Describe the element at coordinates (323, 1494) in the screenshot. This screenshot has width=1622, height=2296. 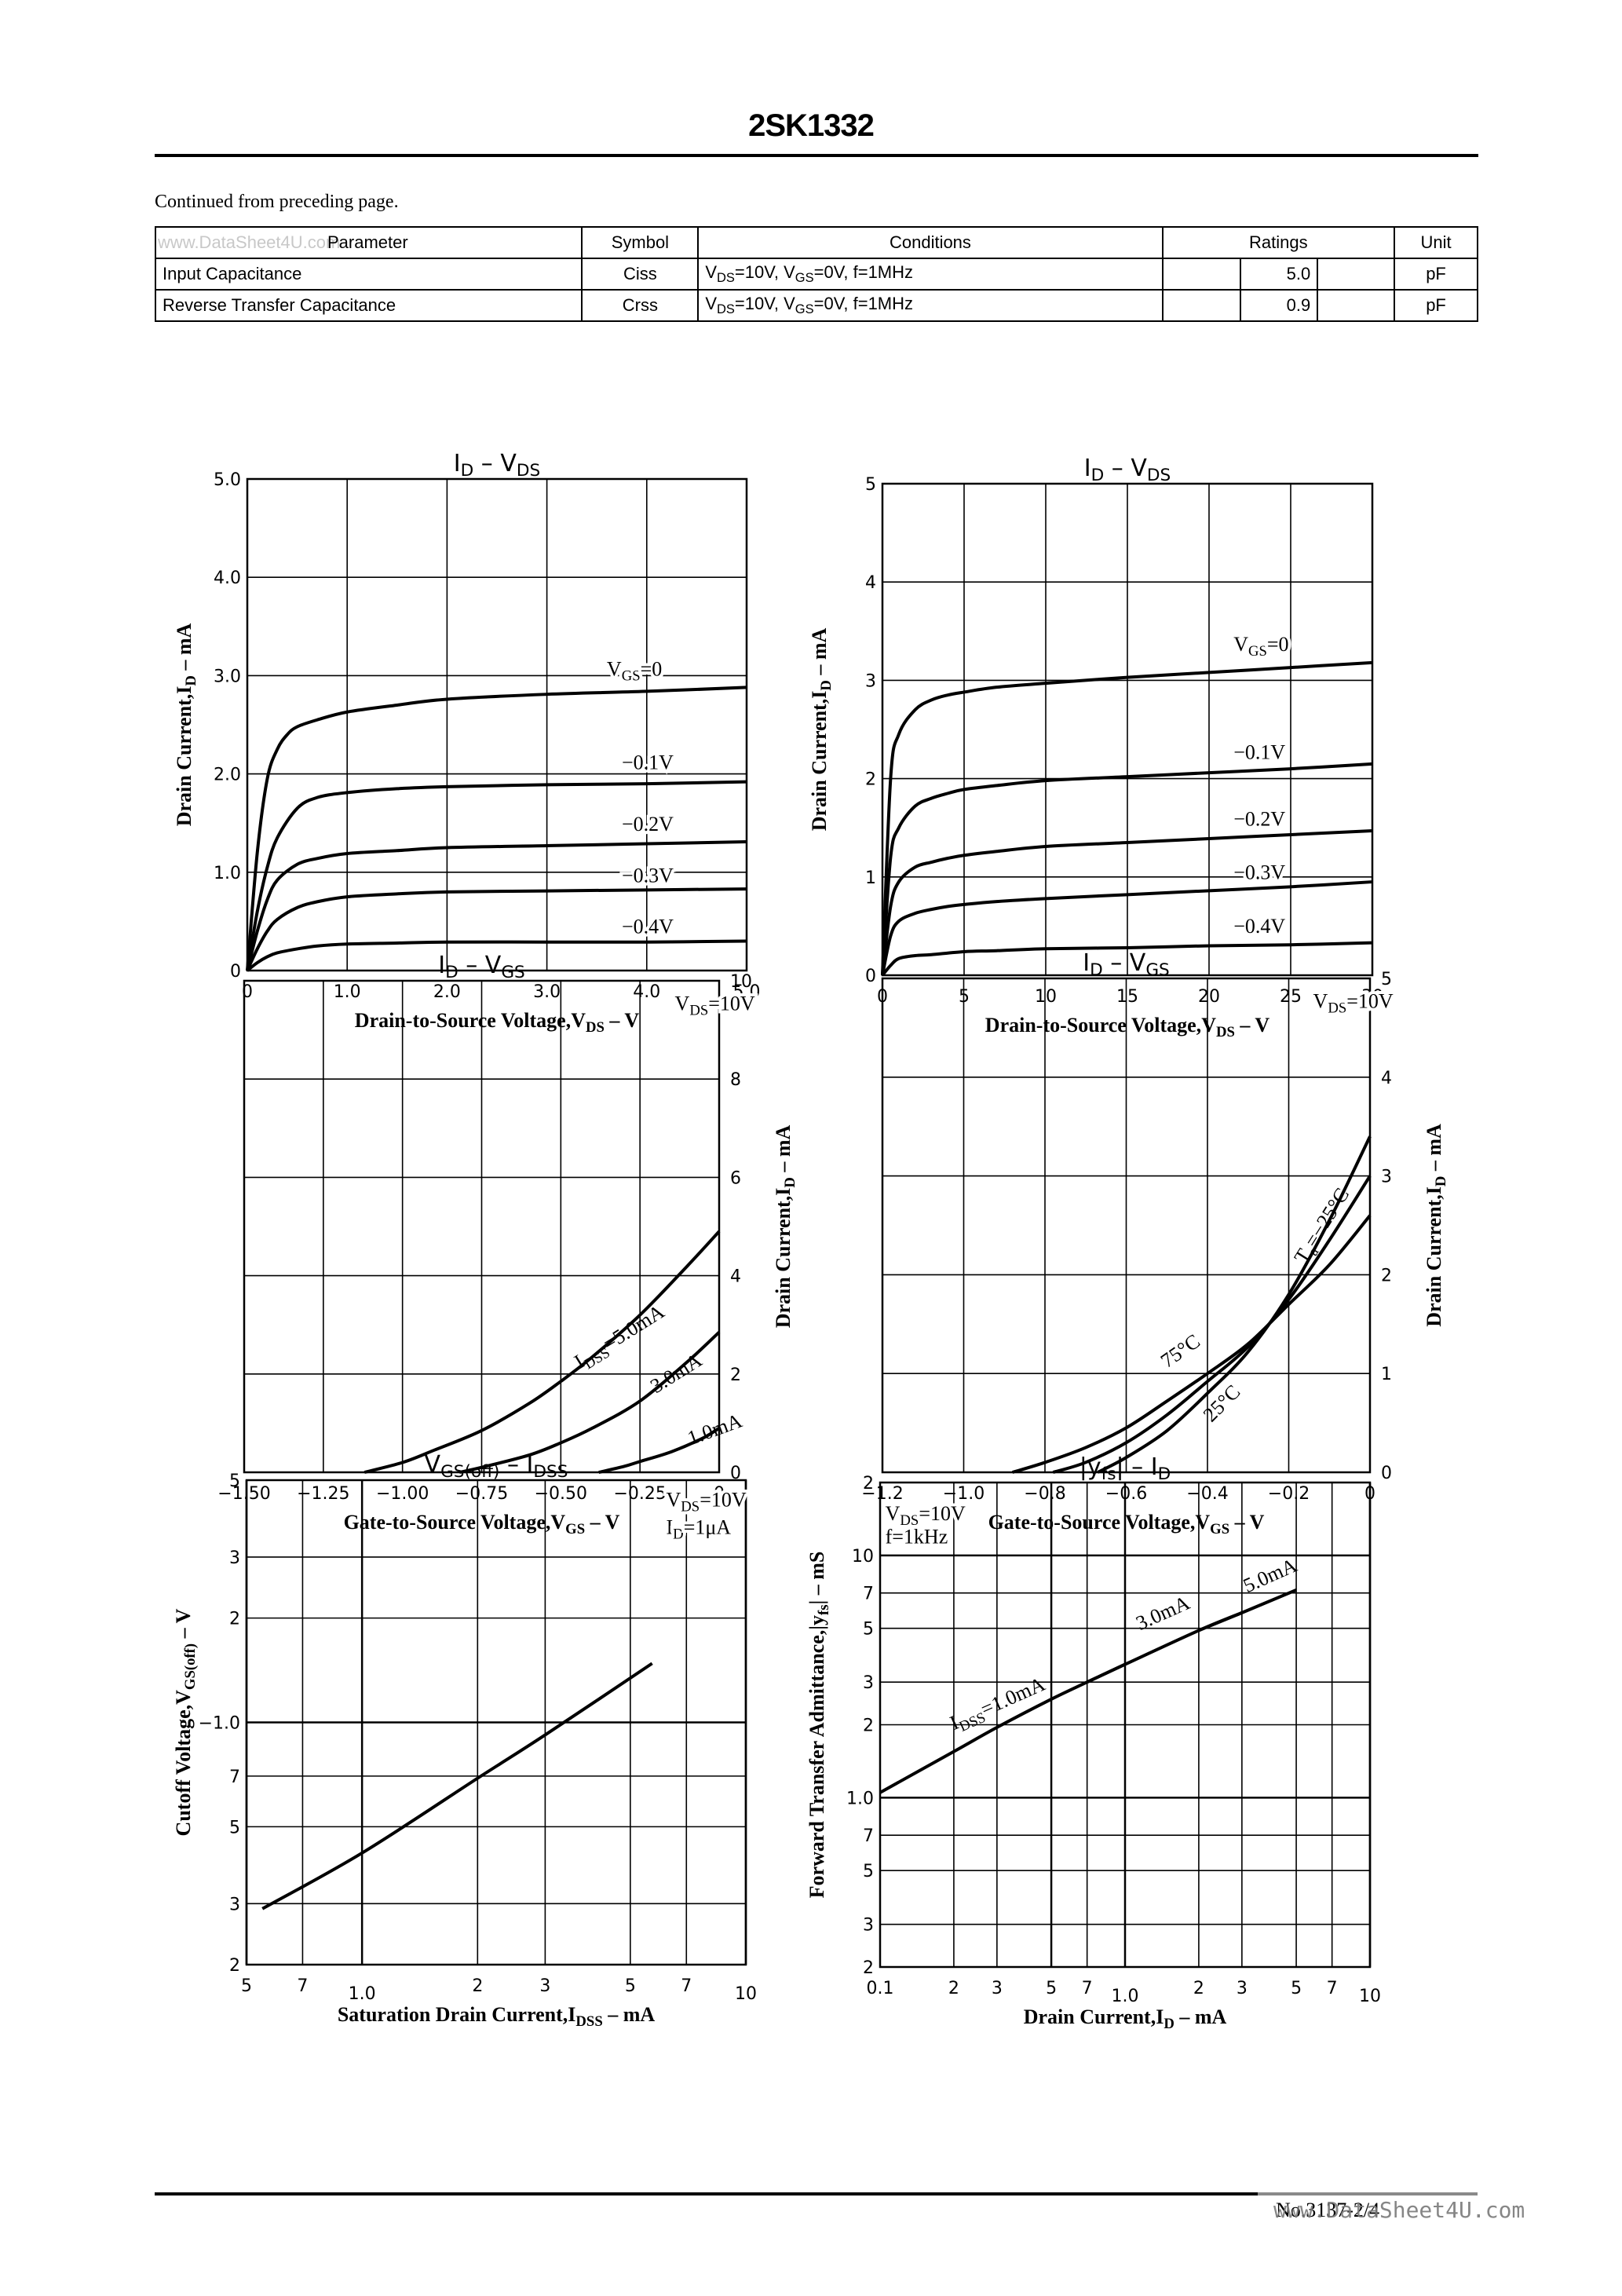
I see `x-tick-label: −1.25` at that location.